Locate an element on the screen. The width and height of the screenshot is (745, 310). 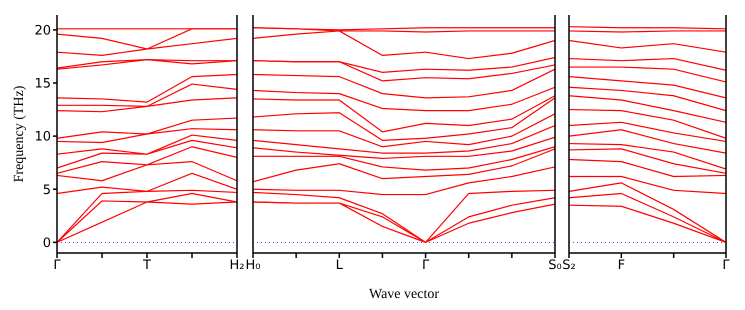
x-axis-title: Wave vector is located at coordinates (404, 294).